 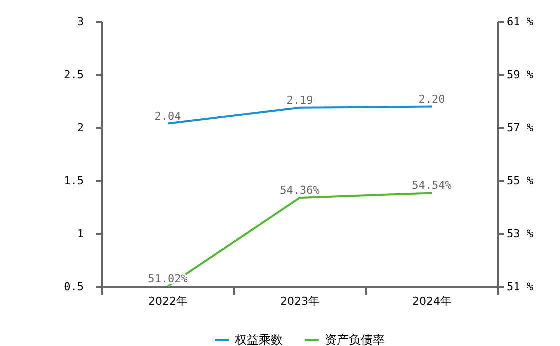 What do you see at coordinates (520, 22) in the screenshot?
I see `y2-tick-label: 61 %` at bounding box center [520, 22].